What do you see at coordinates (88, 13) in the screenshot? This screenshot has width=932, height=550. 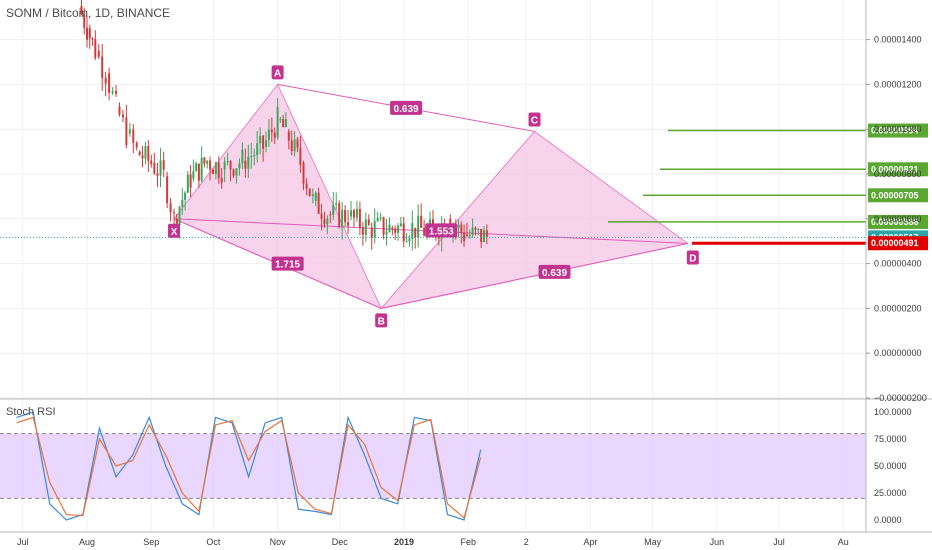 I see `chart-title: SONM / Bitcoin, 1D, BINANCE` at bounding box center [88, 13].